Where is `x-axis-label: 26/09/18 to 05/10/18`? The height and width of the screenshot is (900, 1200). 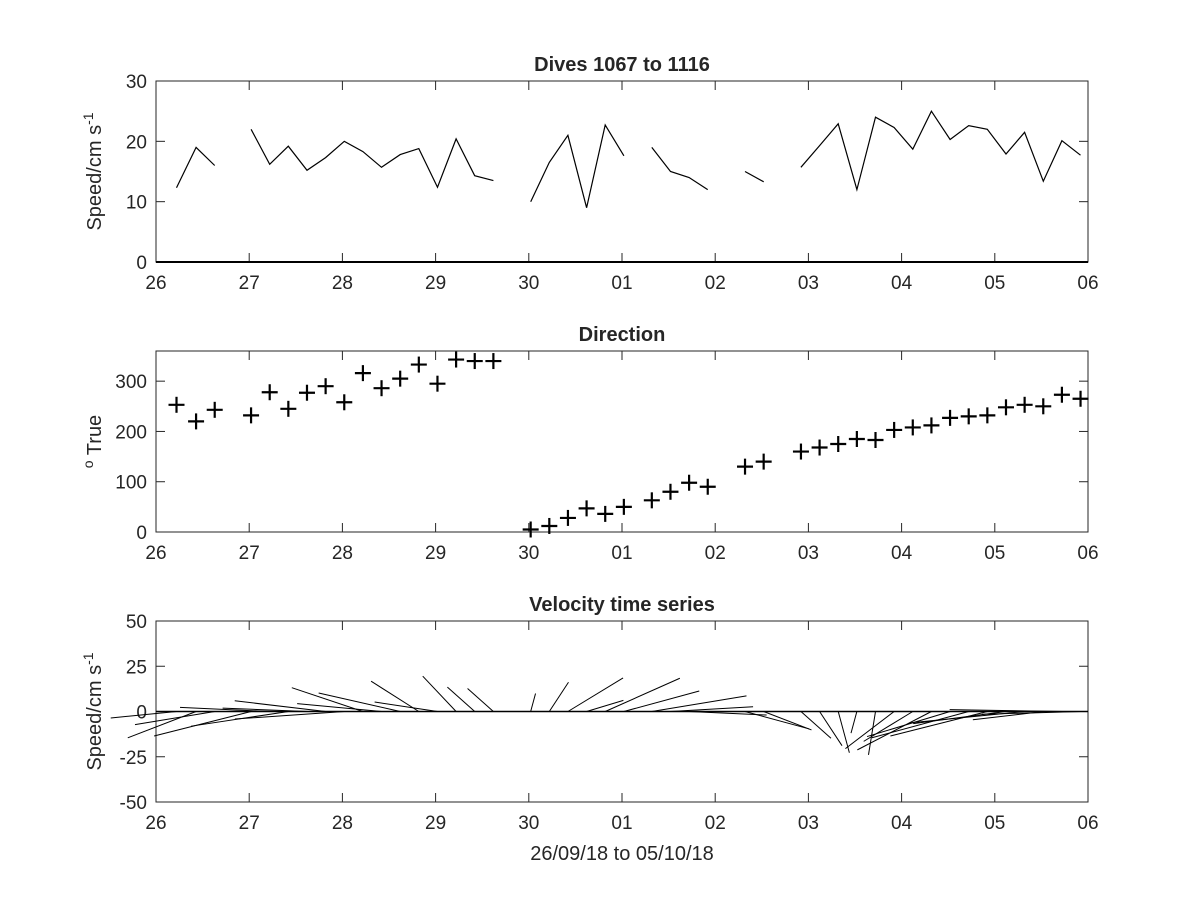 x-axis-label: 26/09/18 to 05/10/18 is located at coordinates (622, 854).